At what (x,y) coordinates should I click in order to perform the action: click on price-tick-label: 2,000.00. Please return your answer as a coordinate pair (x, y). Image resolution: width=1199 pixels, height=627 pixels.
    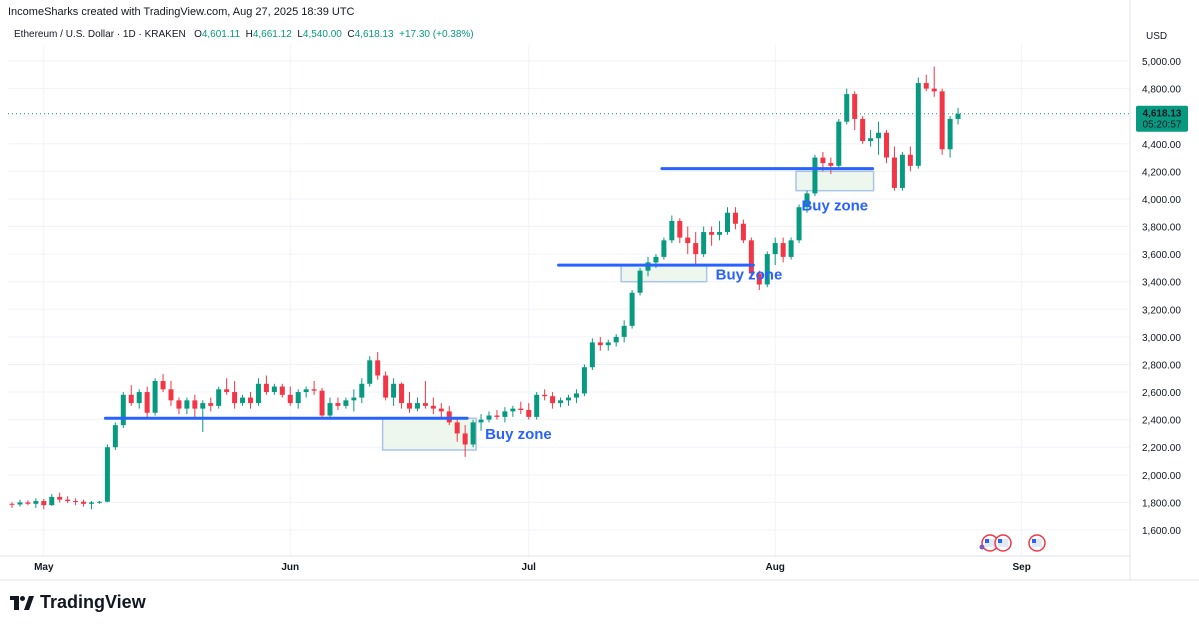
    Looking at the image, I should click on (1161, 476).